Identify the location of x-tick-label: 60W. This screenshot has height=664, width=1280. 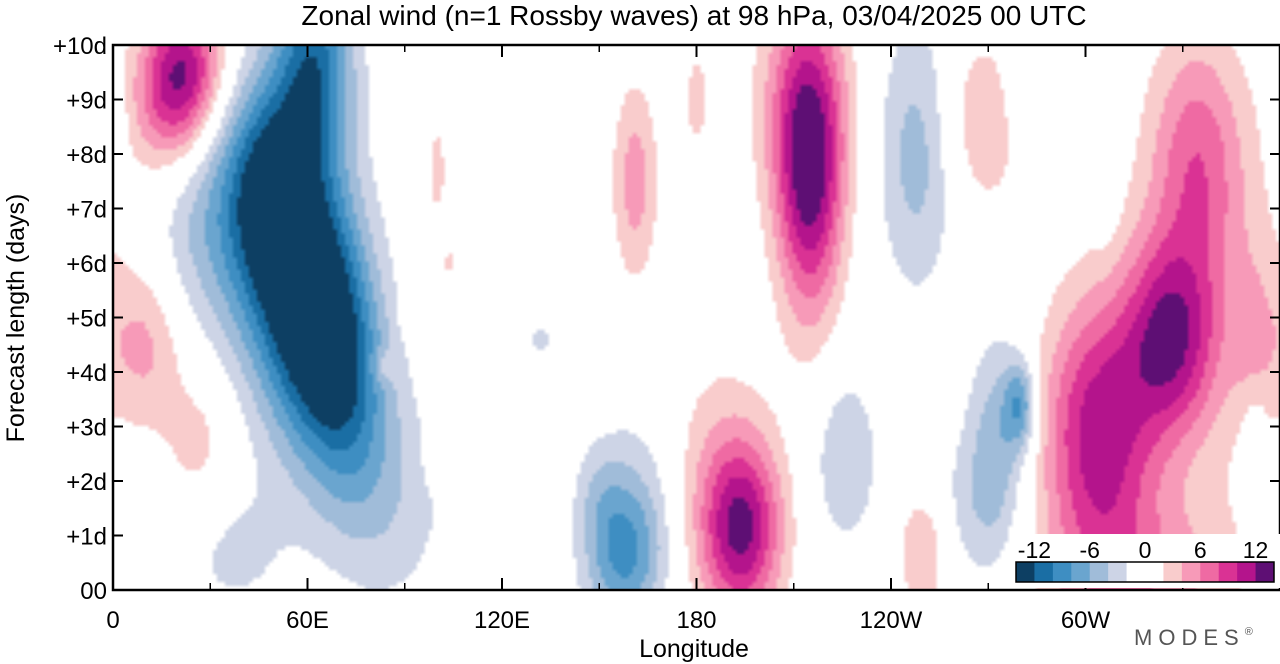
(1086, 620).